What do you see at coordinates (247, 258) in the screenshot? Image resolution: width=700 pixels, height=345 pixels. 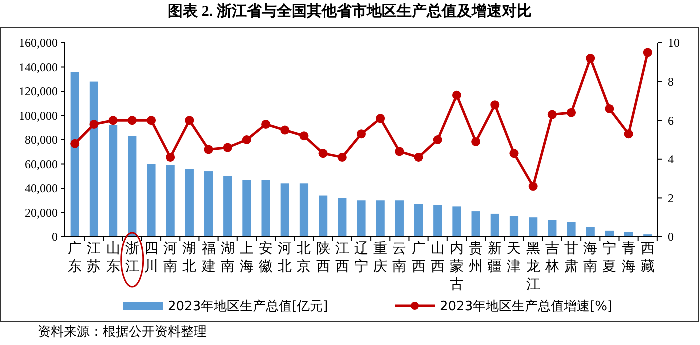 I see `x-tick-label: 上海` at bounding box center [247, 258].